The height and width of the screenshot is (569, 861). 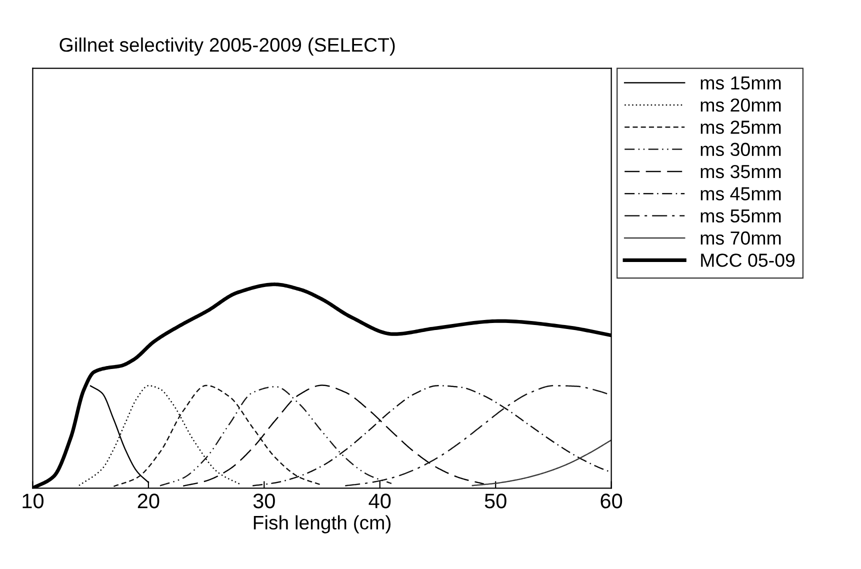 I want to click on legend-label: ms 55mm, so click(x=740, y=216).